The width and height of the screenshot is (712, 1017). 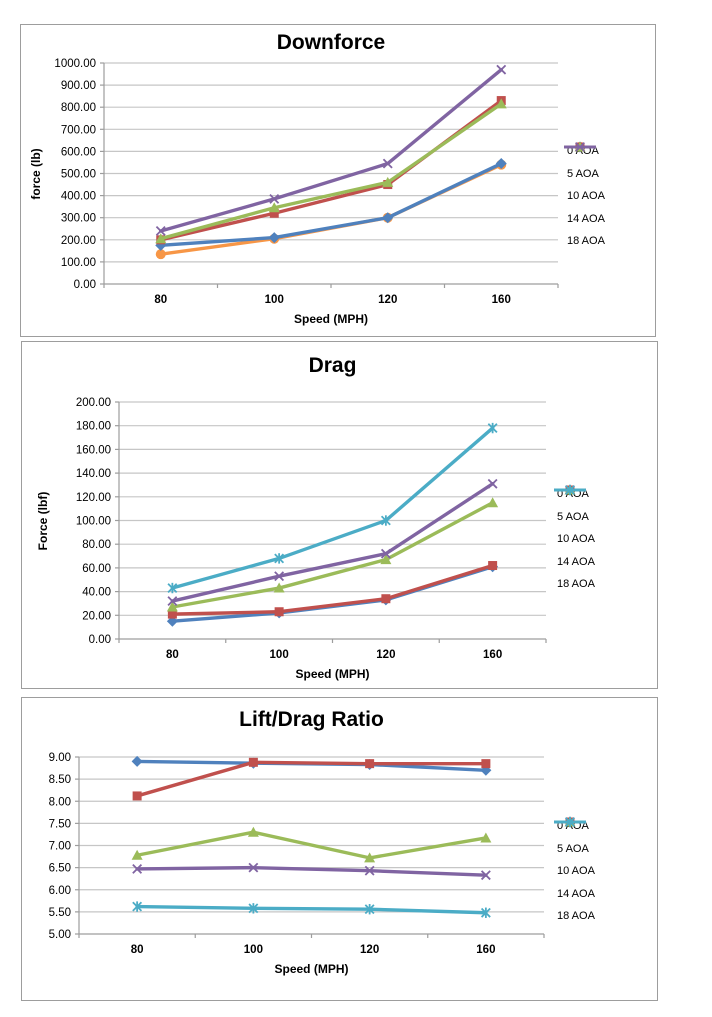 I want to click on svg-text: 6.50, so click(x=60, y=869).